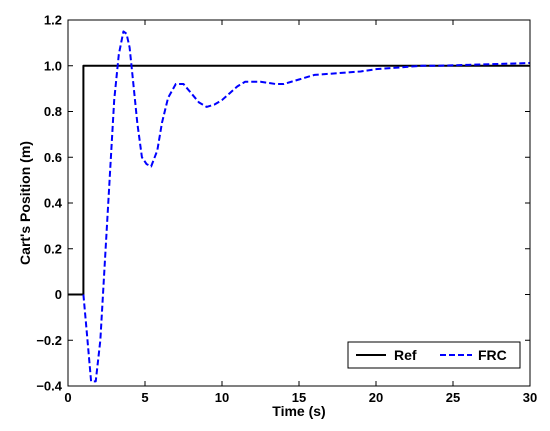 The width and height of the screenshot is (550, 431). What do you see at coordinates (144, 397) in the screenshot?
I see `x-tick-label: 5` at bounding box center [144, 397].